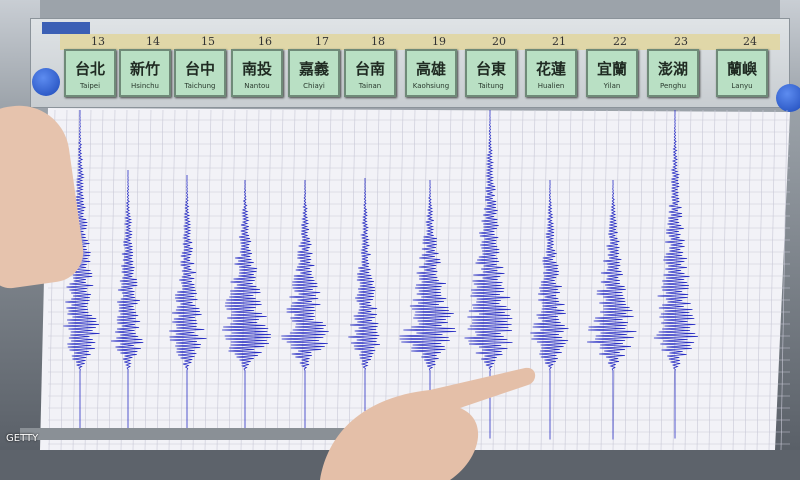 Image resolution: width=800 pixels, height=480 pixels. Describe the element at coordinates (410, 9) in the screenshot. I see `machine-top-bar` at that location.